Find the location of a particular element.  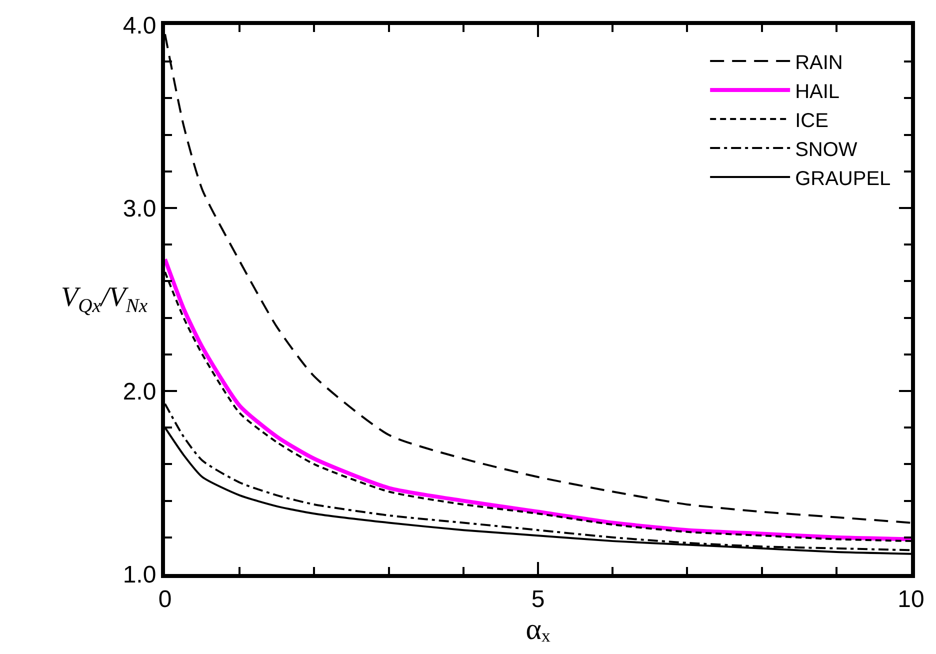

x-tick-label: 5 is located at coordinates (538, 599).